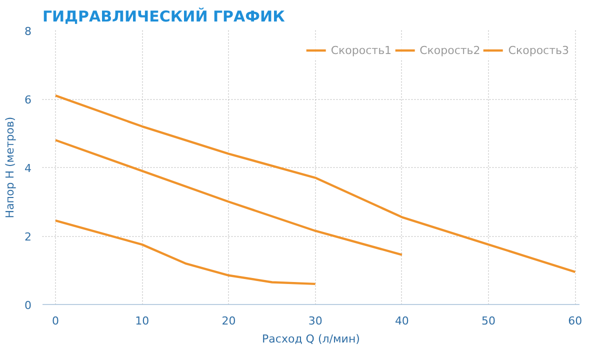 The height and width of the screenshot is (348, 604). Describe the element at coordinates (361, 50) in the screenshot. I see `legend-label: Скорость1` at that location.